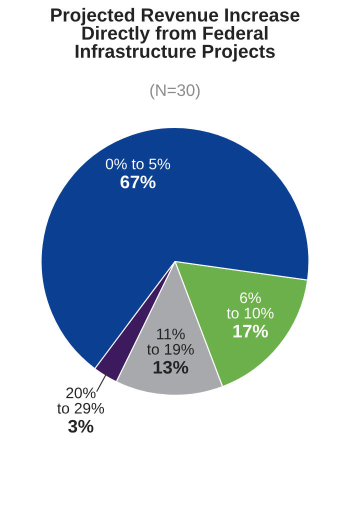 The width and height of the screenshot is (350, 524). Describe the element at coordinates (171, 367) in the screenshot. I see `data-label: 13%` at that location.